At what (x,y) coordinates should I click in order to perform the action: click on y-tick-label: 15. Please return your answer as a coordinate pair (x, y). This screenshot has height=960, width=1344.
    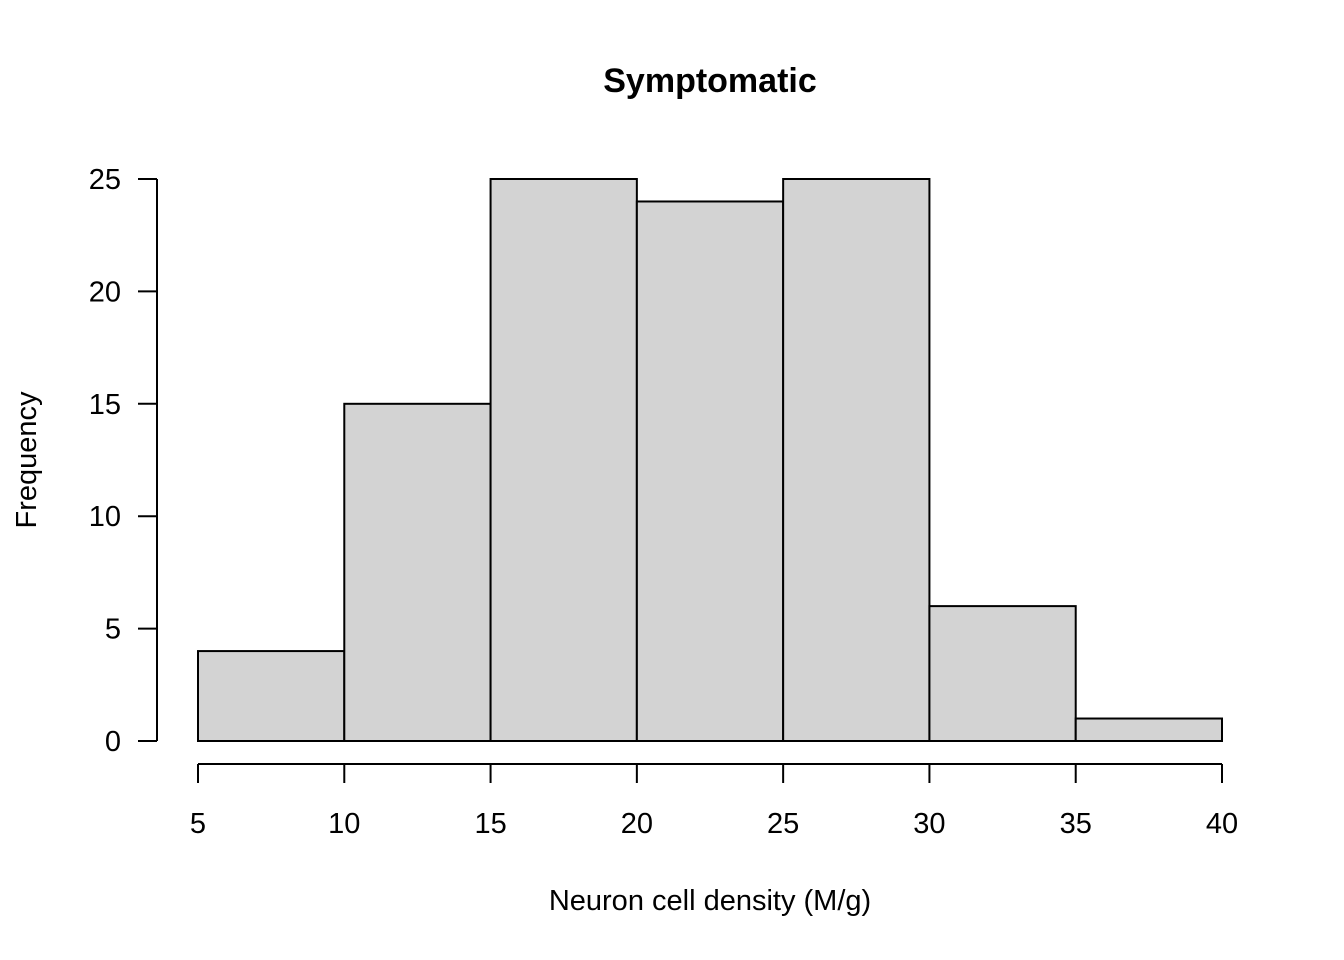
    Looking at the image, I should click on (105, 405).